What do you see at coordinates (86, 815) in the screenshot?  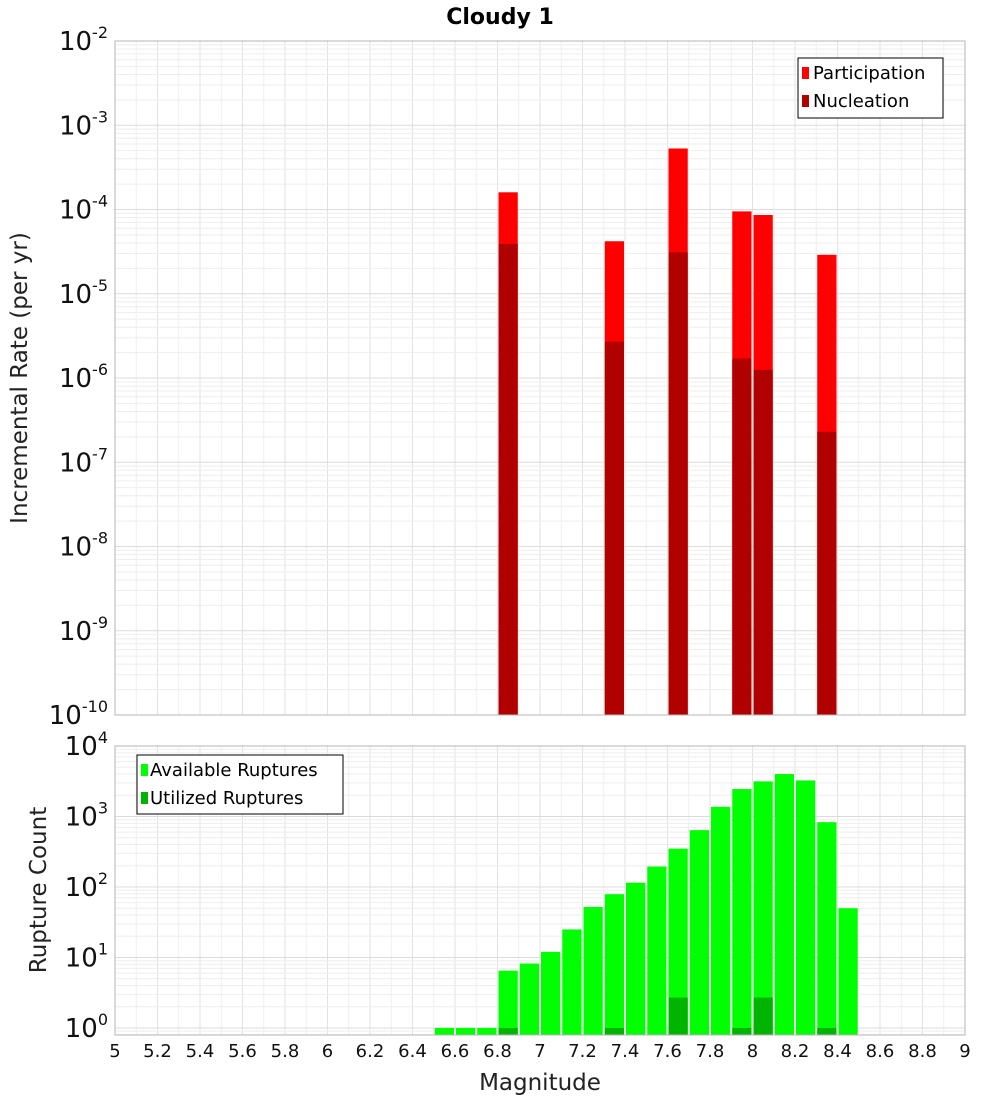 I see `rupture-y-tick-label: 10³` at bounding box center [86, 815].